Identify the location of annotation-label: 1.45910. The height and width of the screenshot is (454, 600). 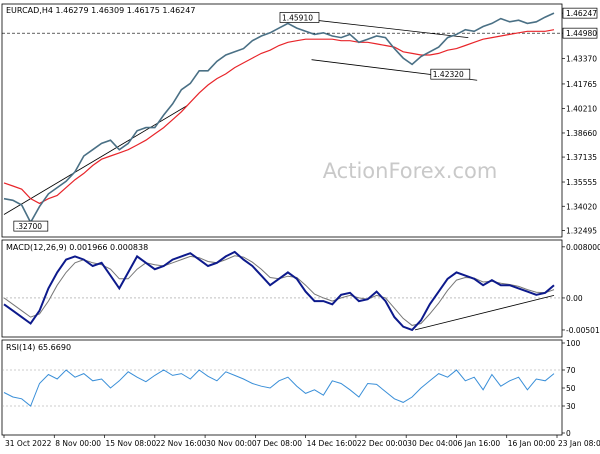
(297, 17).